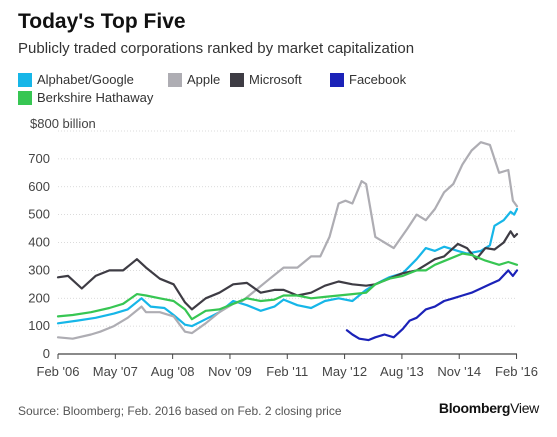 The image size is (557, 437). I want to click on brand-logo: BloombergView, so click(489, 408).